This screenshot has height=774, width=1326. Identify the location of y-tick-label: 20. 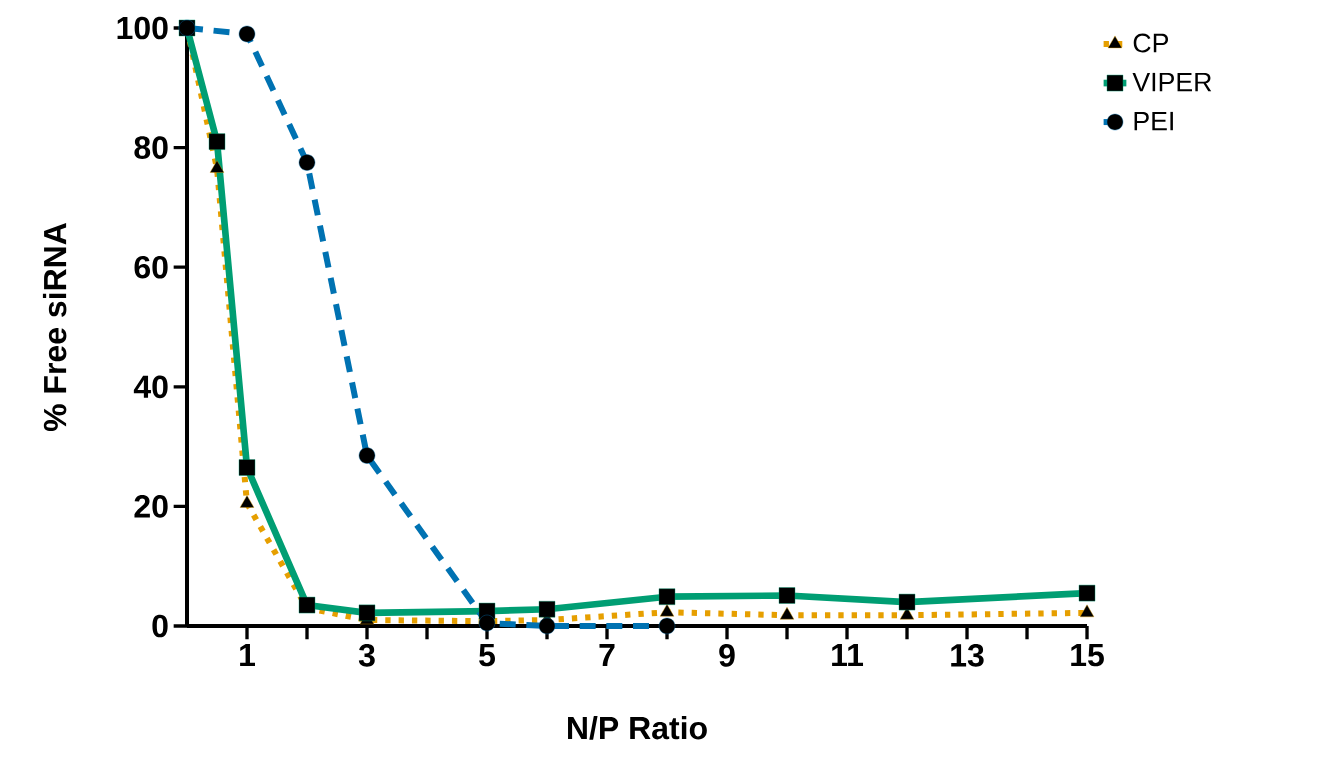
(151, 506).